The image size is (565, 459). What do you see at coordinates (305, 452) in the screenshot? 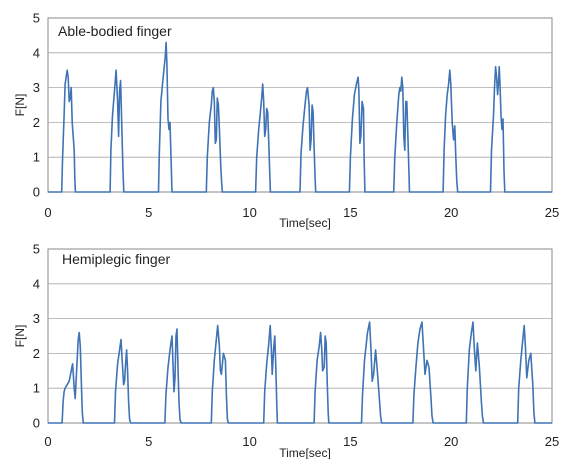
I see `x-axis-label-2: Time[sec]` at bounding box center [305, 452].